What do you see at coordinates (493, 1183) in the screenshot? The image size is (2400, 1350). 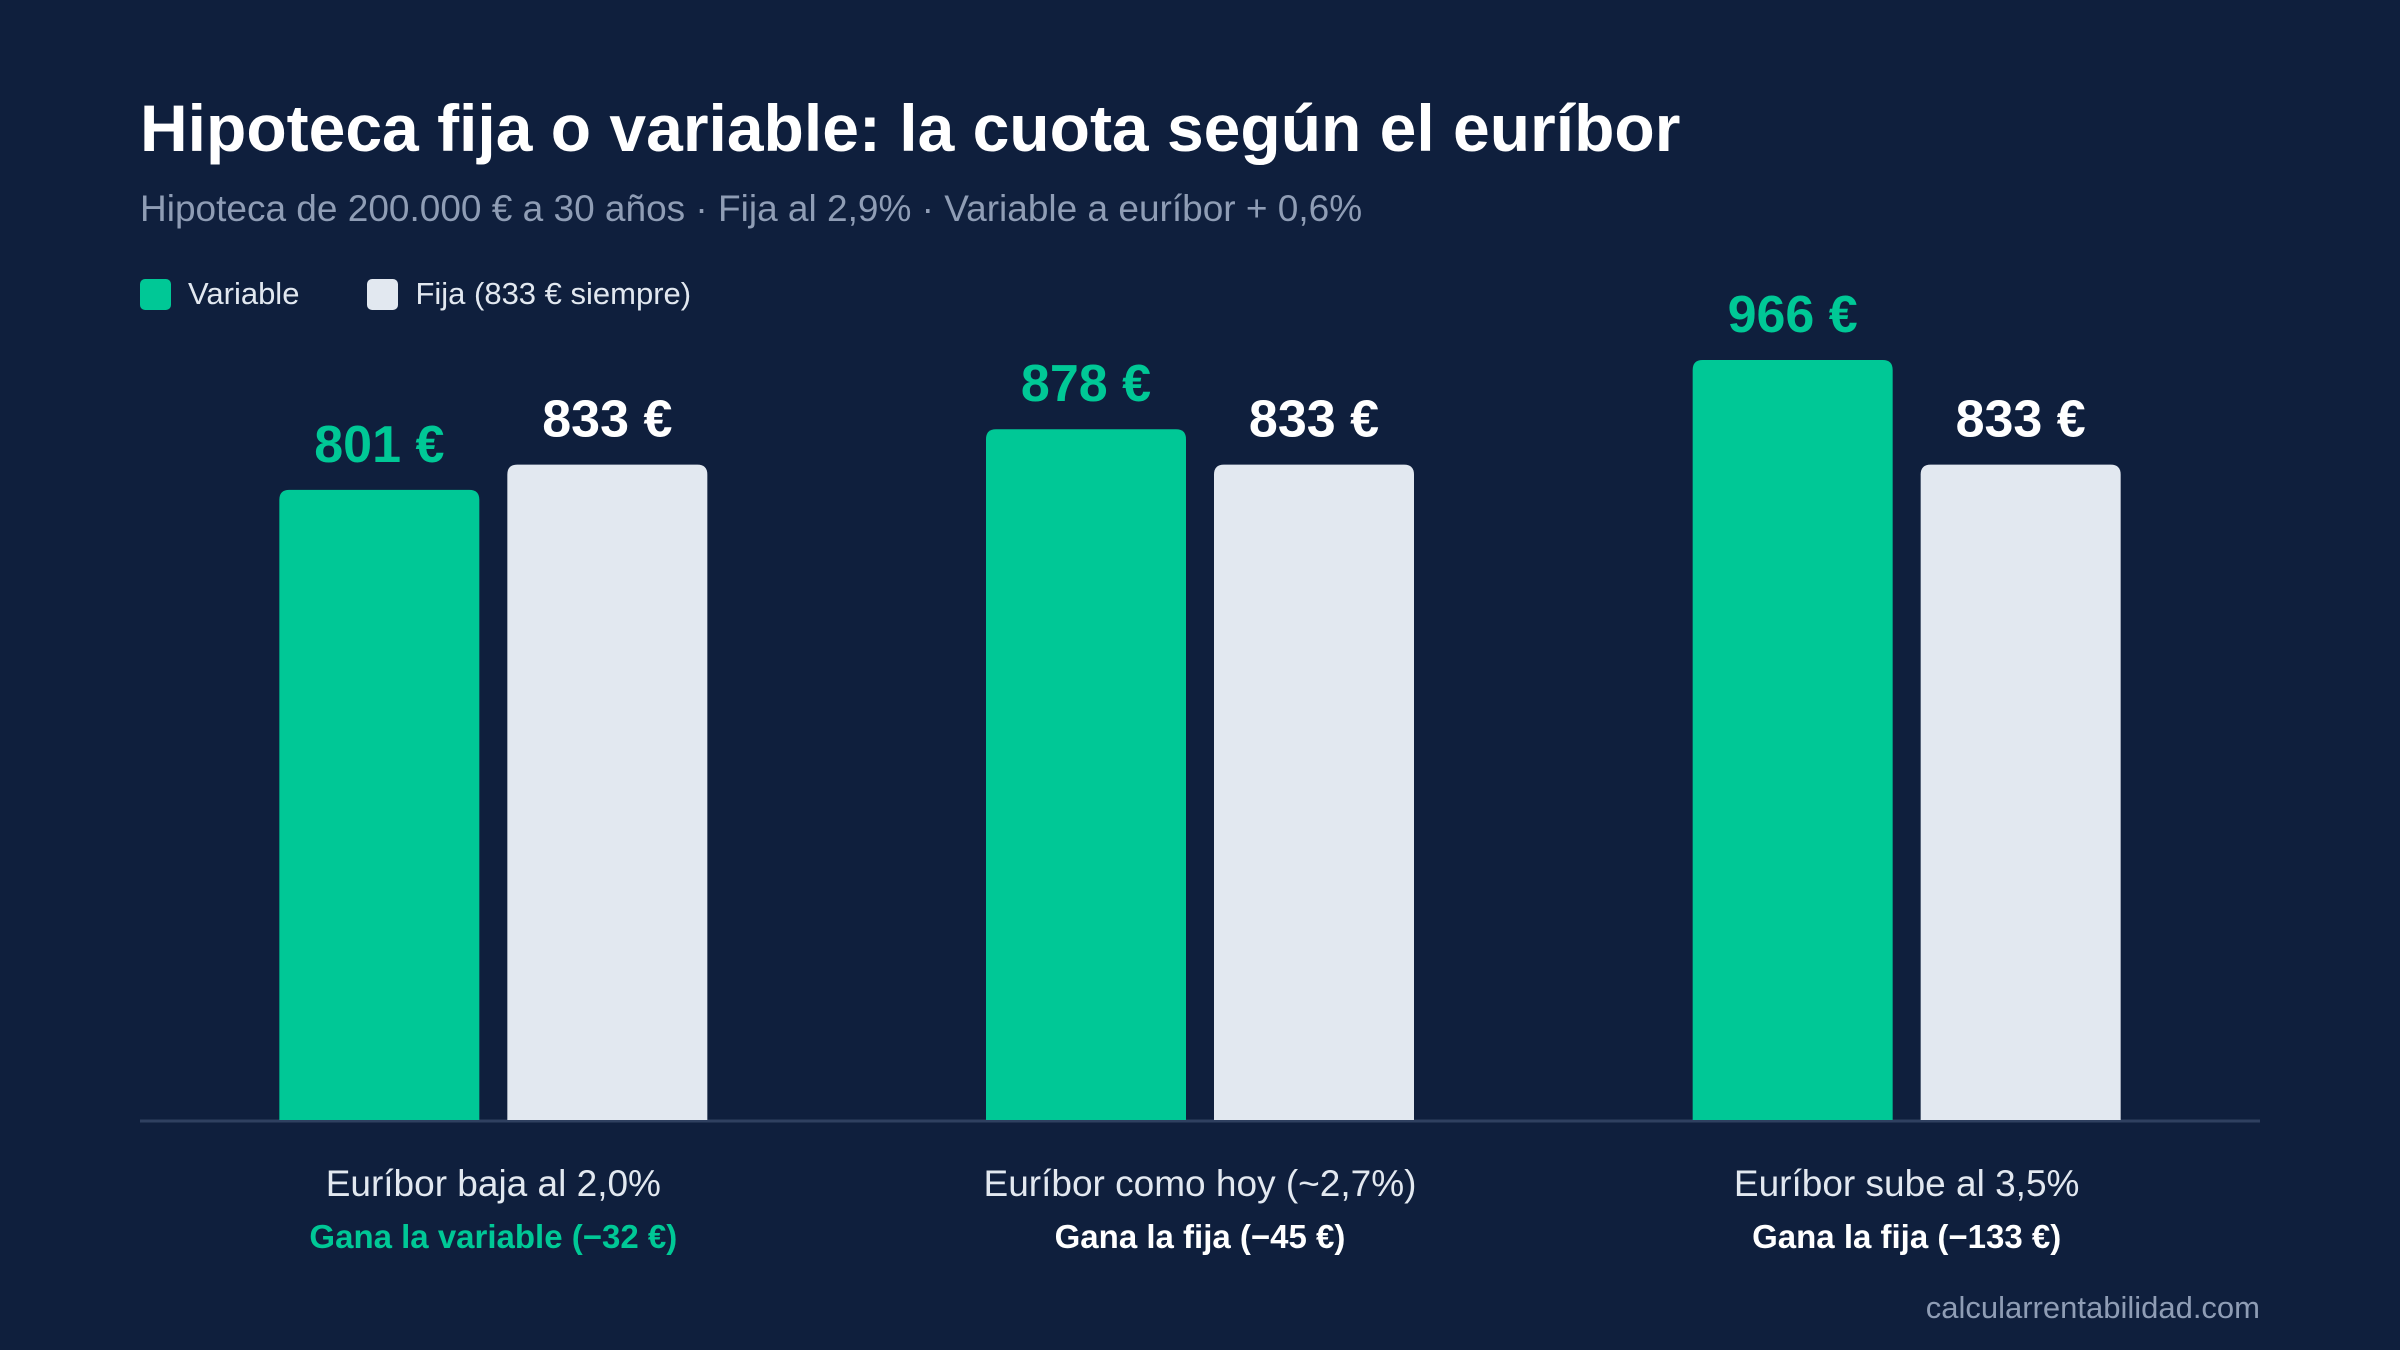 I see `category-label-1: Euríbor baja al 2,0%` at bounding box center [493, 1183].